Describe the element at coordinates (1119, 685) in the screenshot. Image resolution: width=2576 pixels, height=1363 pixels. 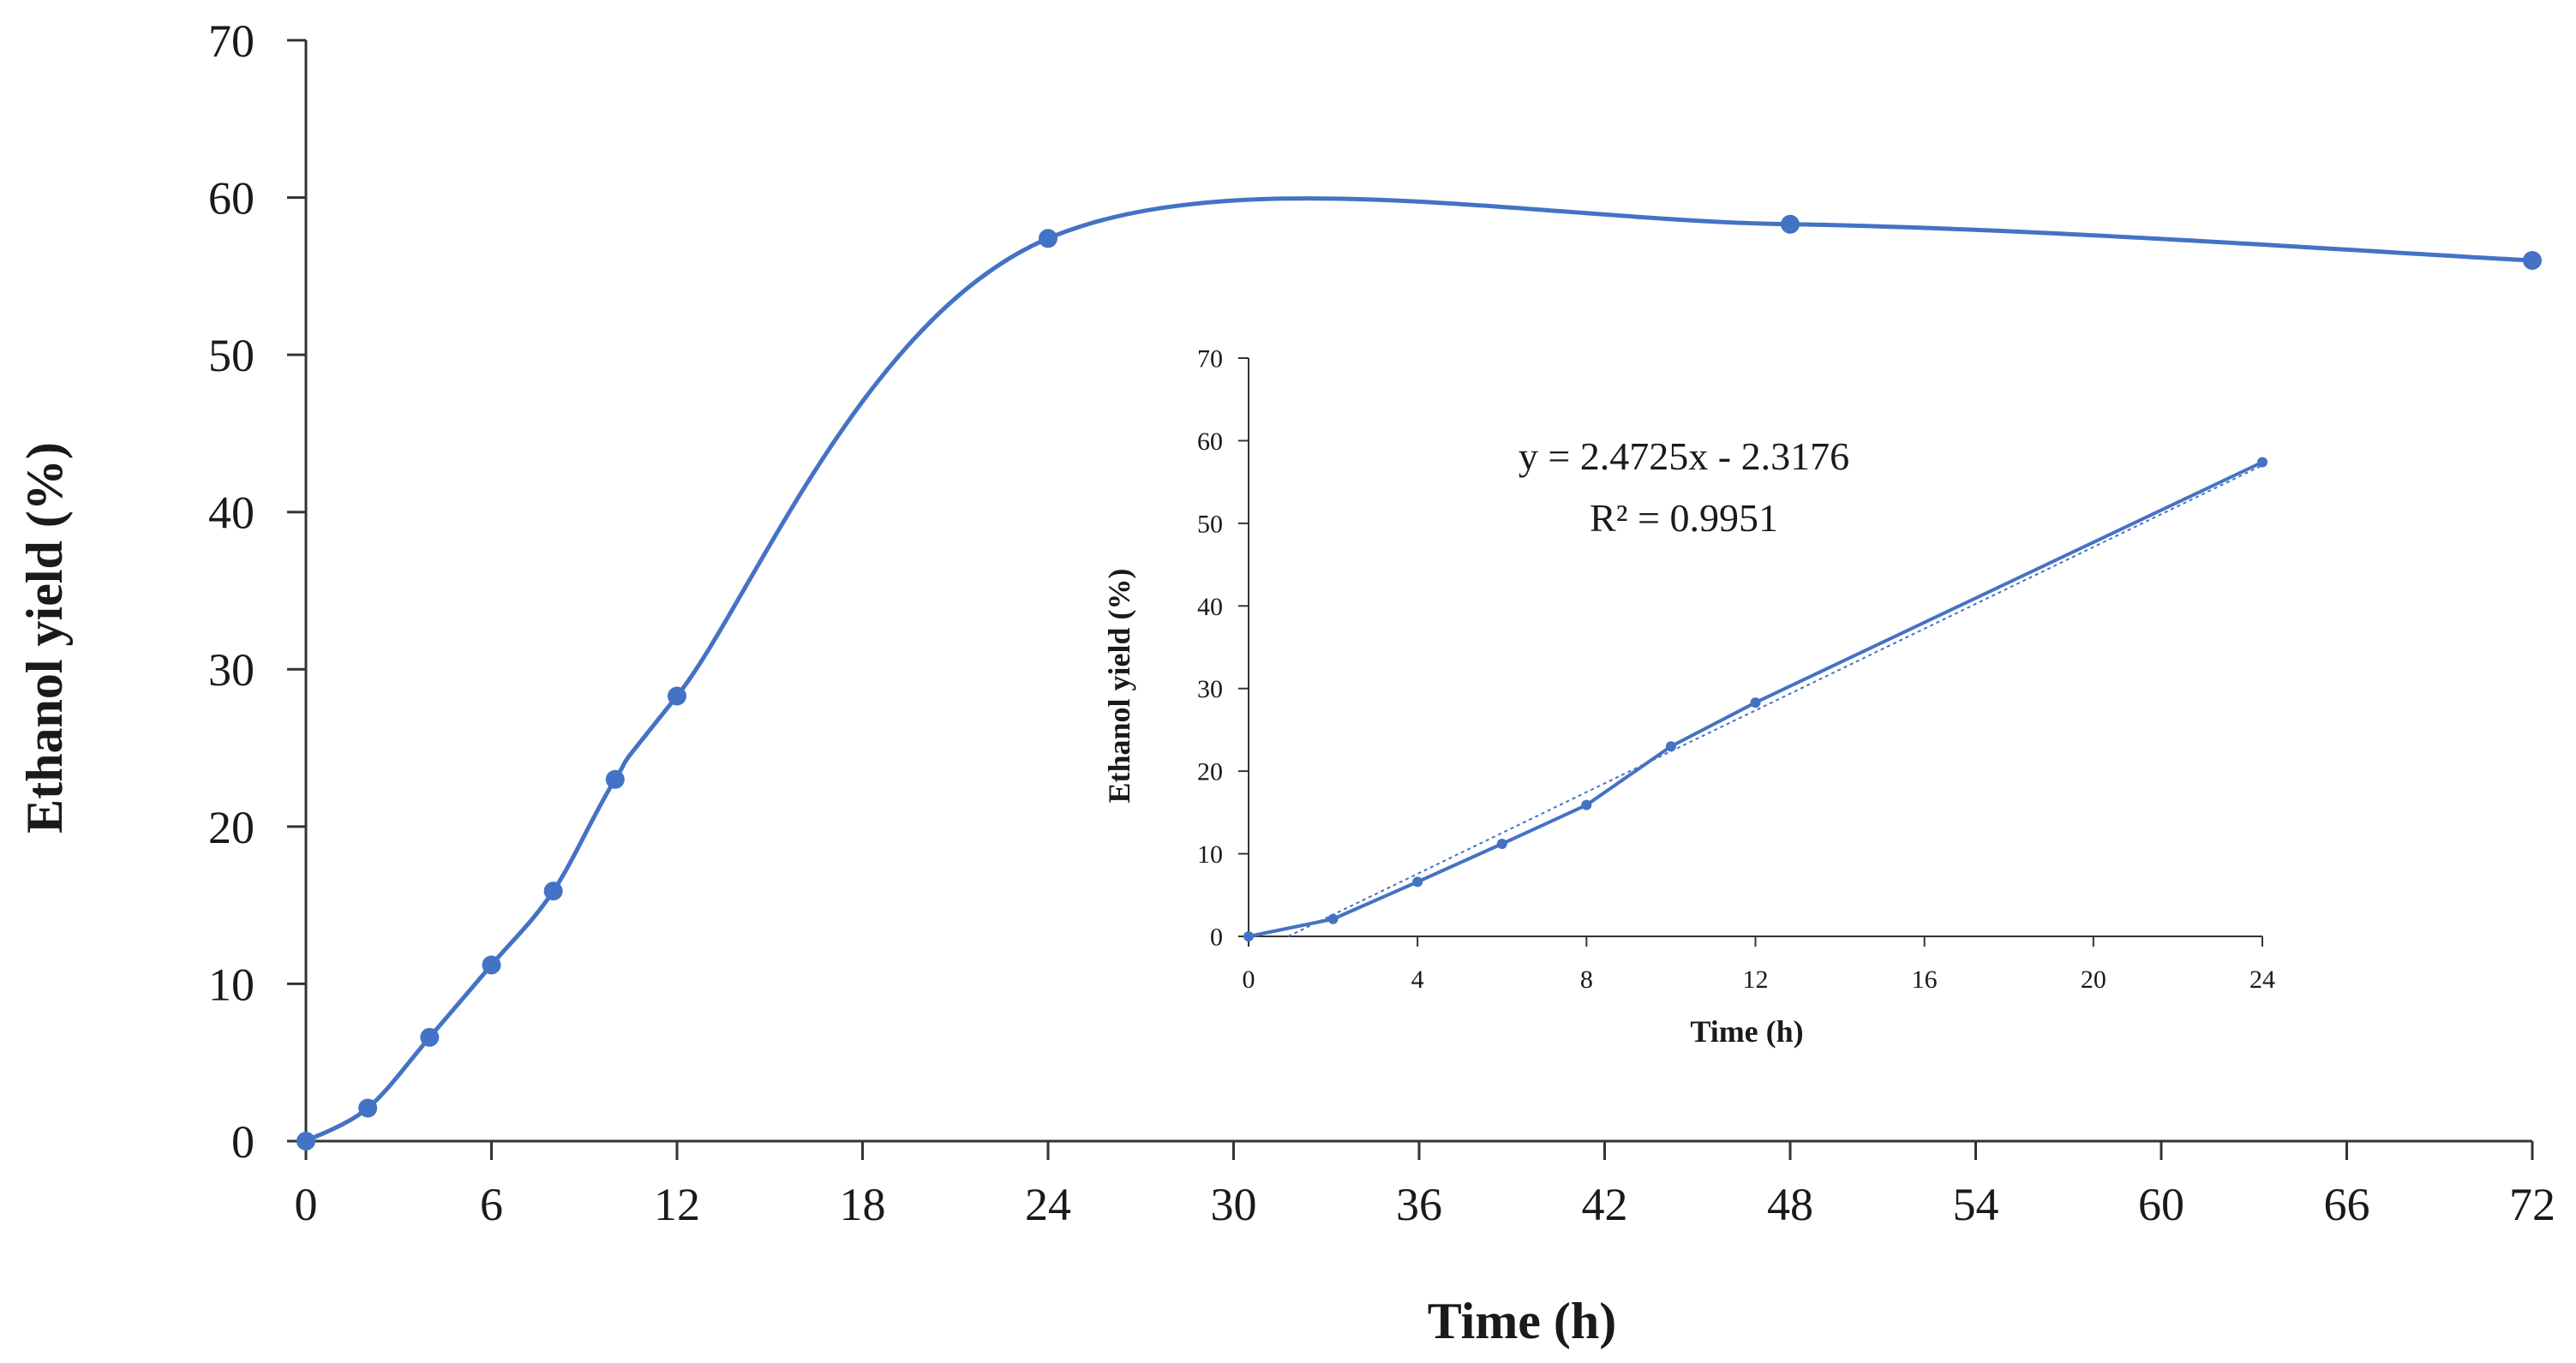
I see `inset-y-axis-title: Ethanol yield (%)` at that location.